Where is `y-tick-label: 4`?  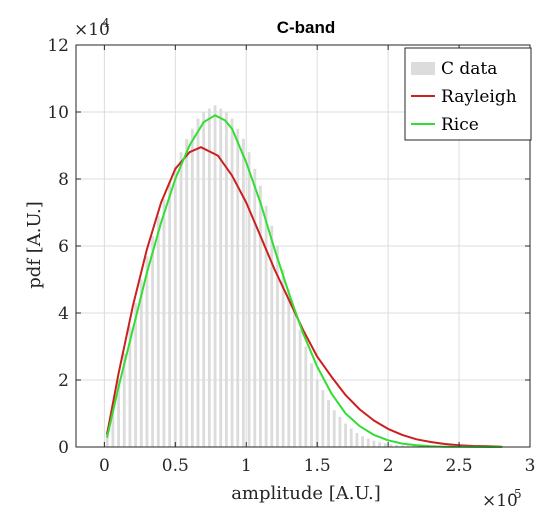
y-tick-label: 4 is located at coordinates (63, 314).